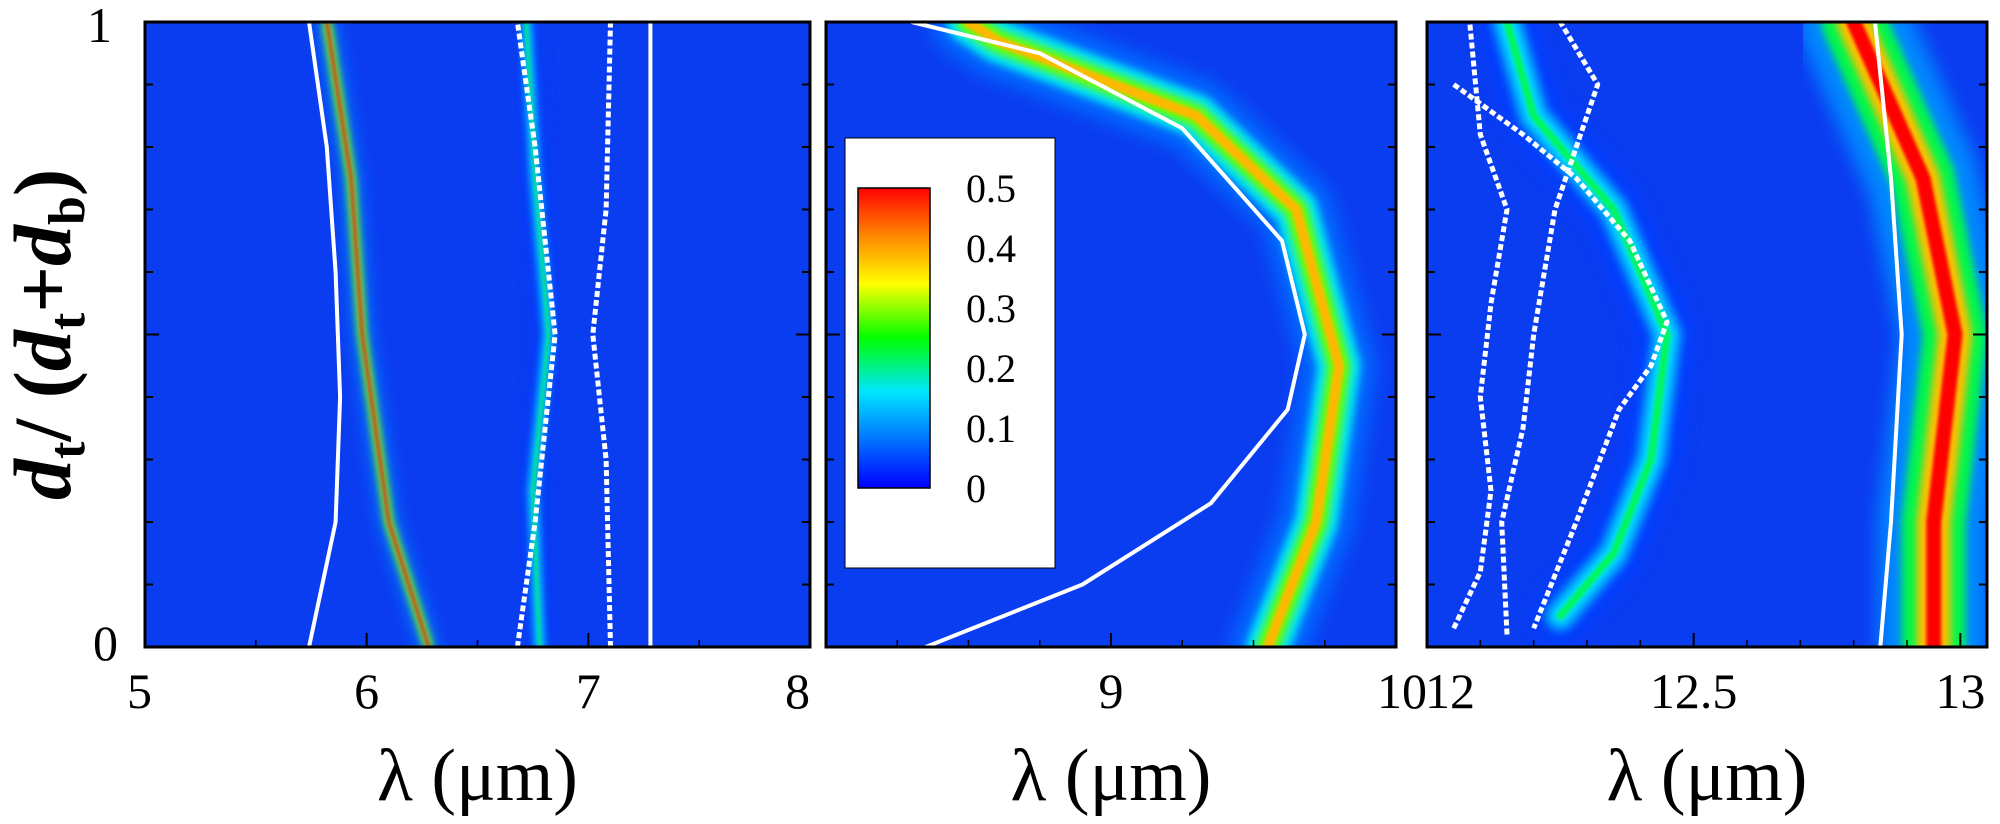 This screenshot has height=824, width=2000. I want to click on colorbar-tick-label-1: 0.4, so click(991, 248).